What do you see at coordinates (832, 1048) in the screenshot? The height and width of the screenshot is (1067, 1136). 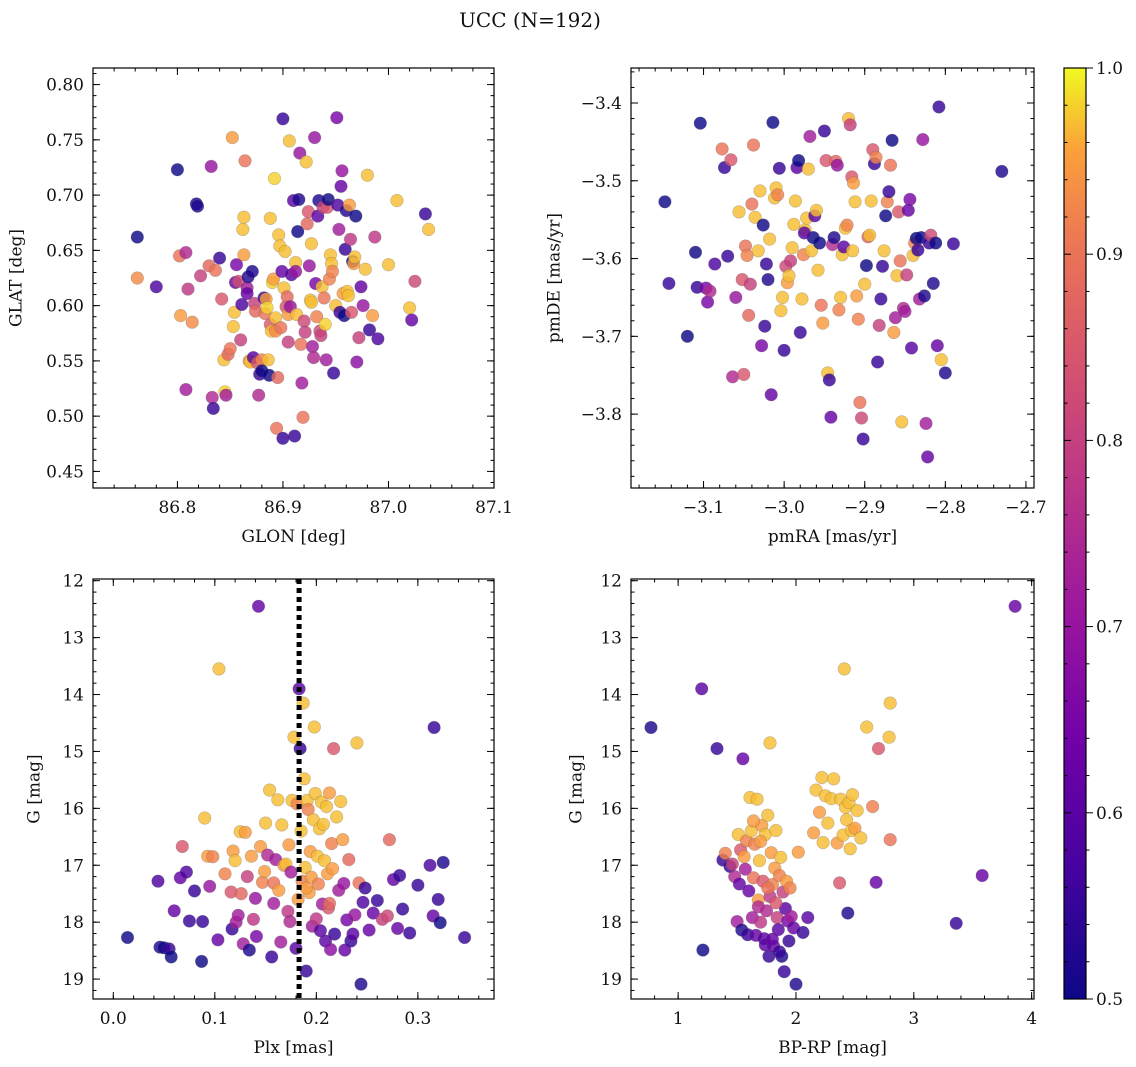 I see `x-axis-label: BP-RP [mag]` at bounding box center [832, 1048].